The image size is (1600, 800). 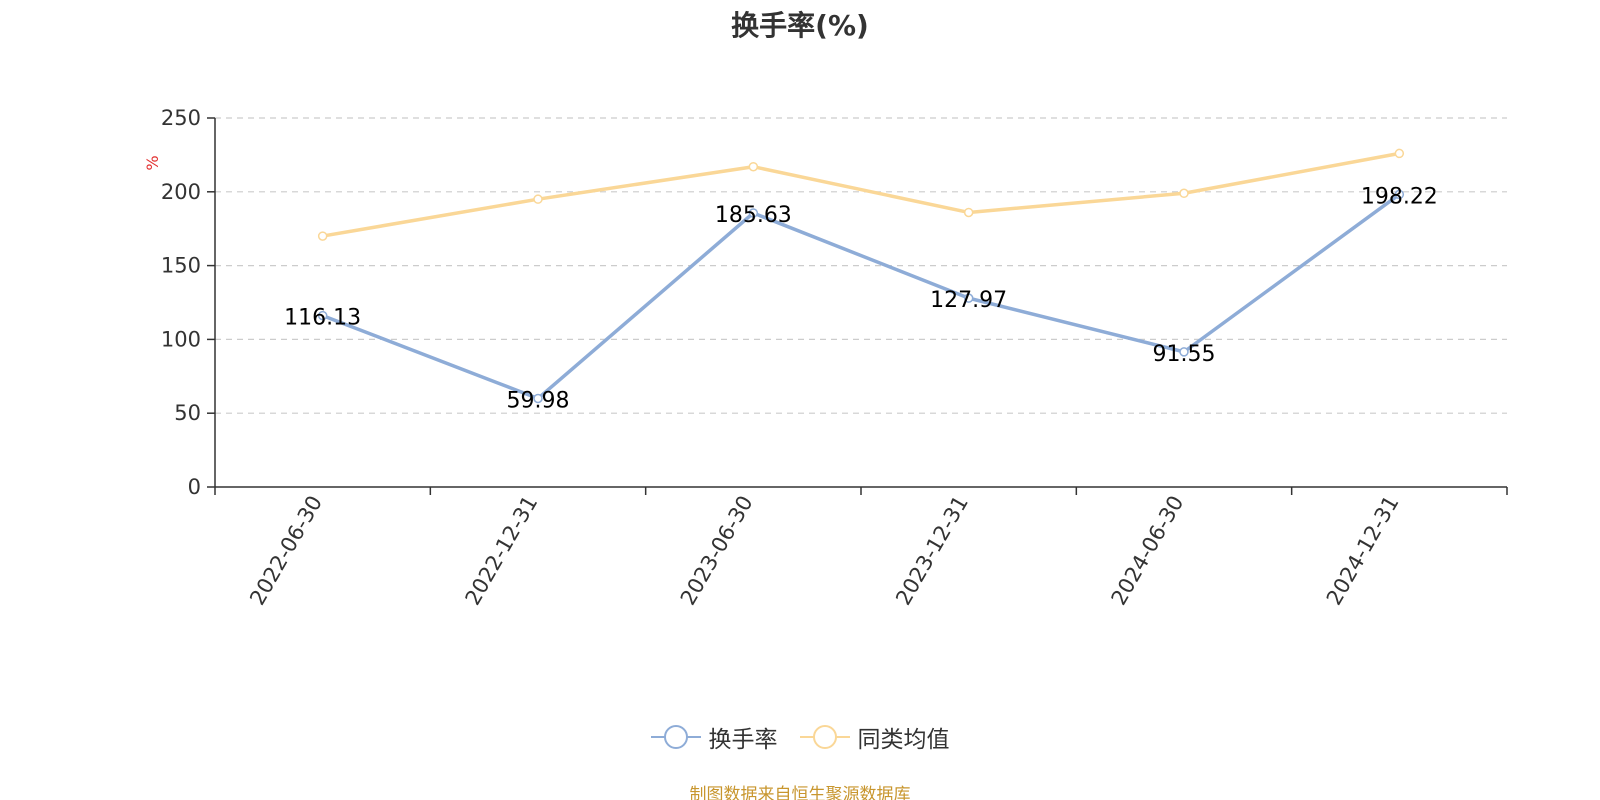 What do you see at coordinates (502, 551) in the screenshot?
I see `x-tick-label: 2022-12-31` at bounding box center [502, 551].